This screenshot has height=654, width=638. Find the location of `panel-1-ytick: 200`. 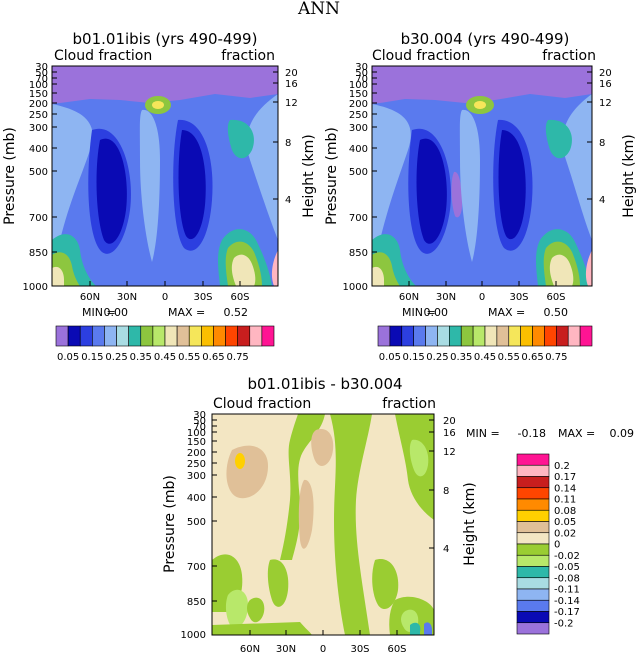

panel-1-ytick: 200 is located at coordinates (38, 104).